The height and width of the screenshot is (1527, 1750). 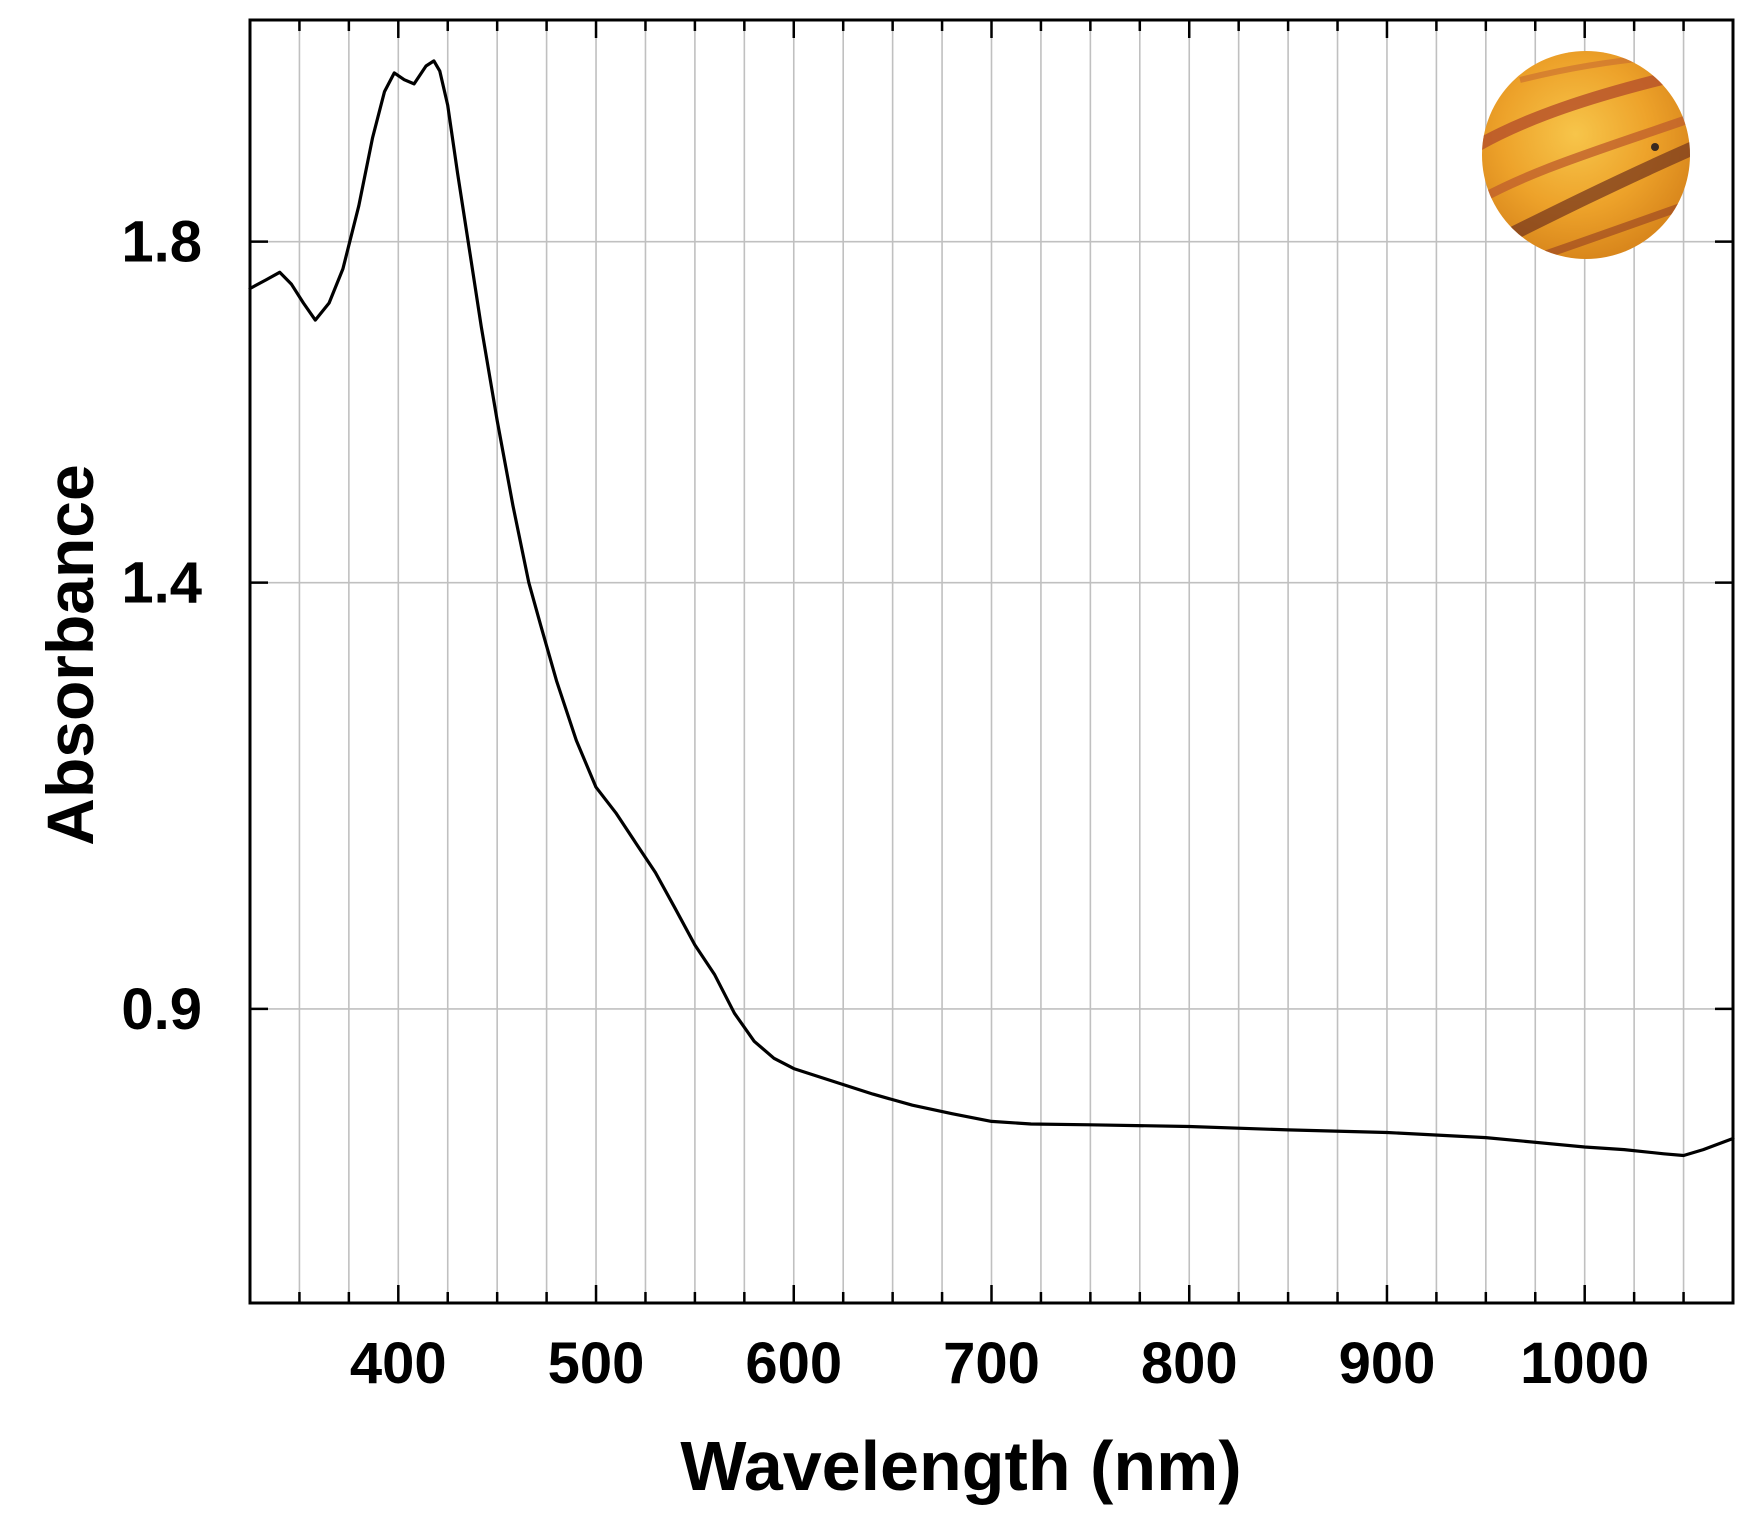 What do you see at coordinates (1387, 1363) in the screenshot?
I see `x-tick-label: 900` at bounding box center [1387, 1363].